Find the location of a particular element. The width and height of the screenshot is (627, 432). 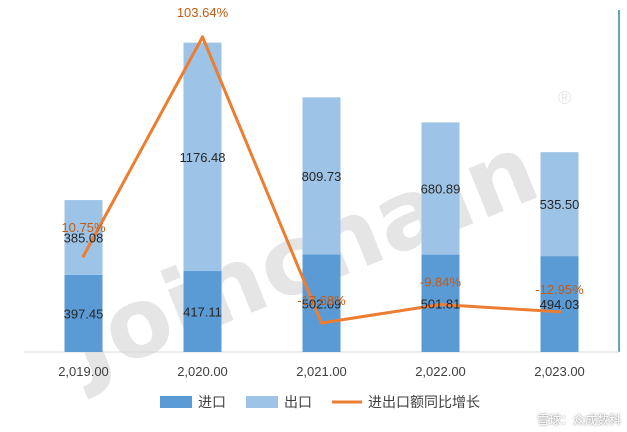

data-label-import: 501.81 is located at coordinates (441, 303).